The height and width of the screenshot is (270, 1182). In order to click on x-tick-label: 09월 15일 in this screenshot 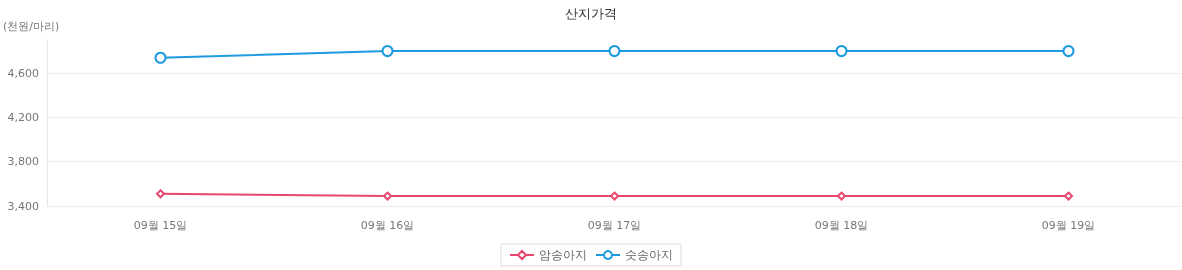, I will do `click(160, 225)`.